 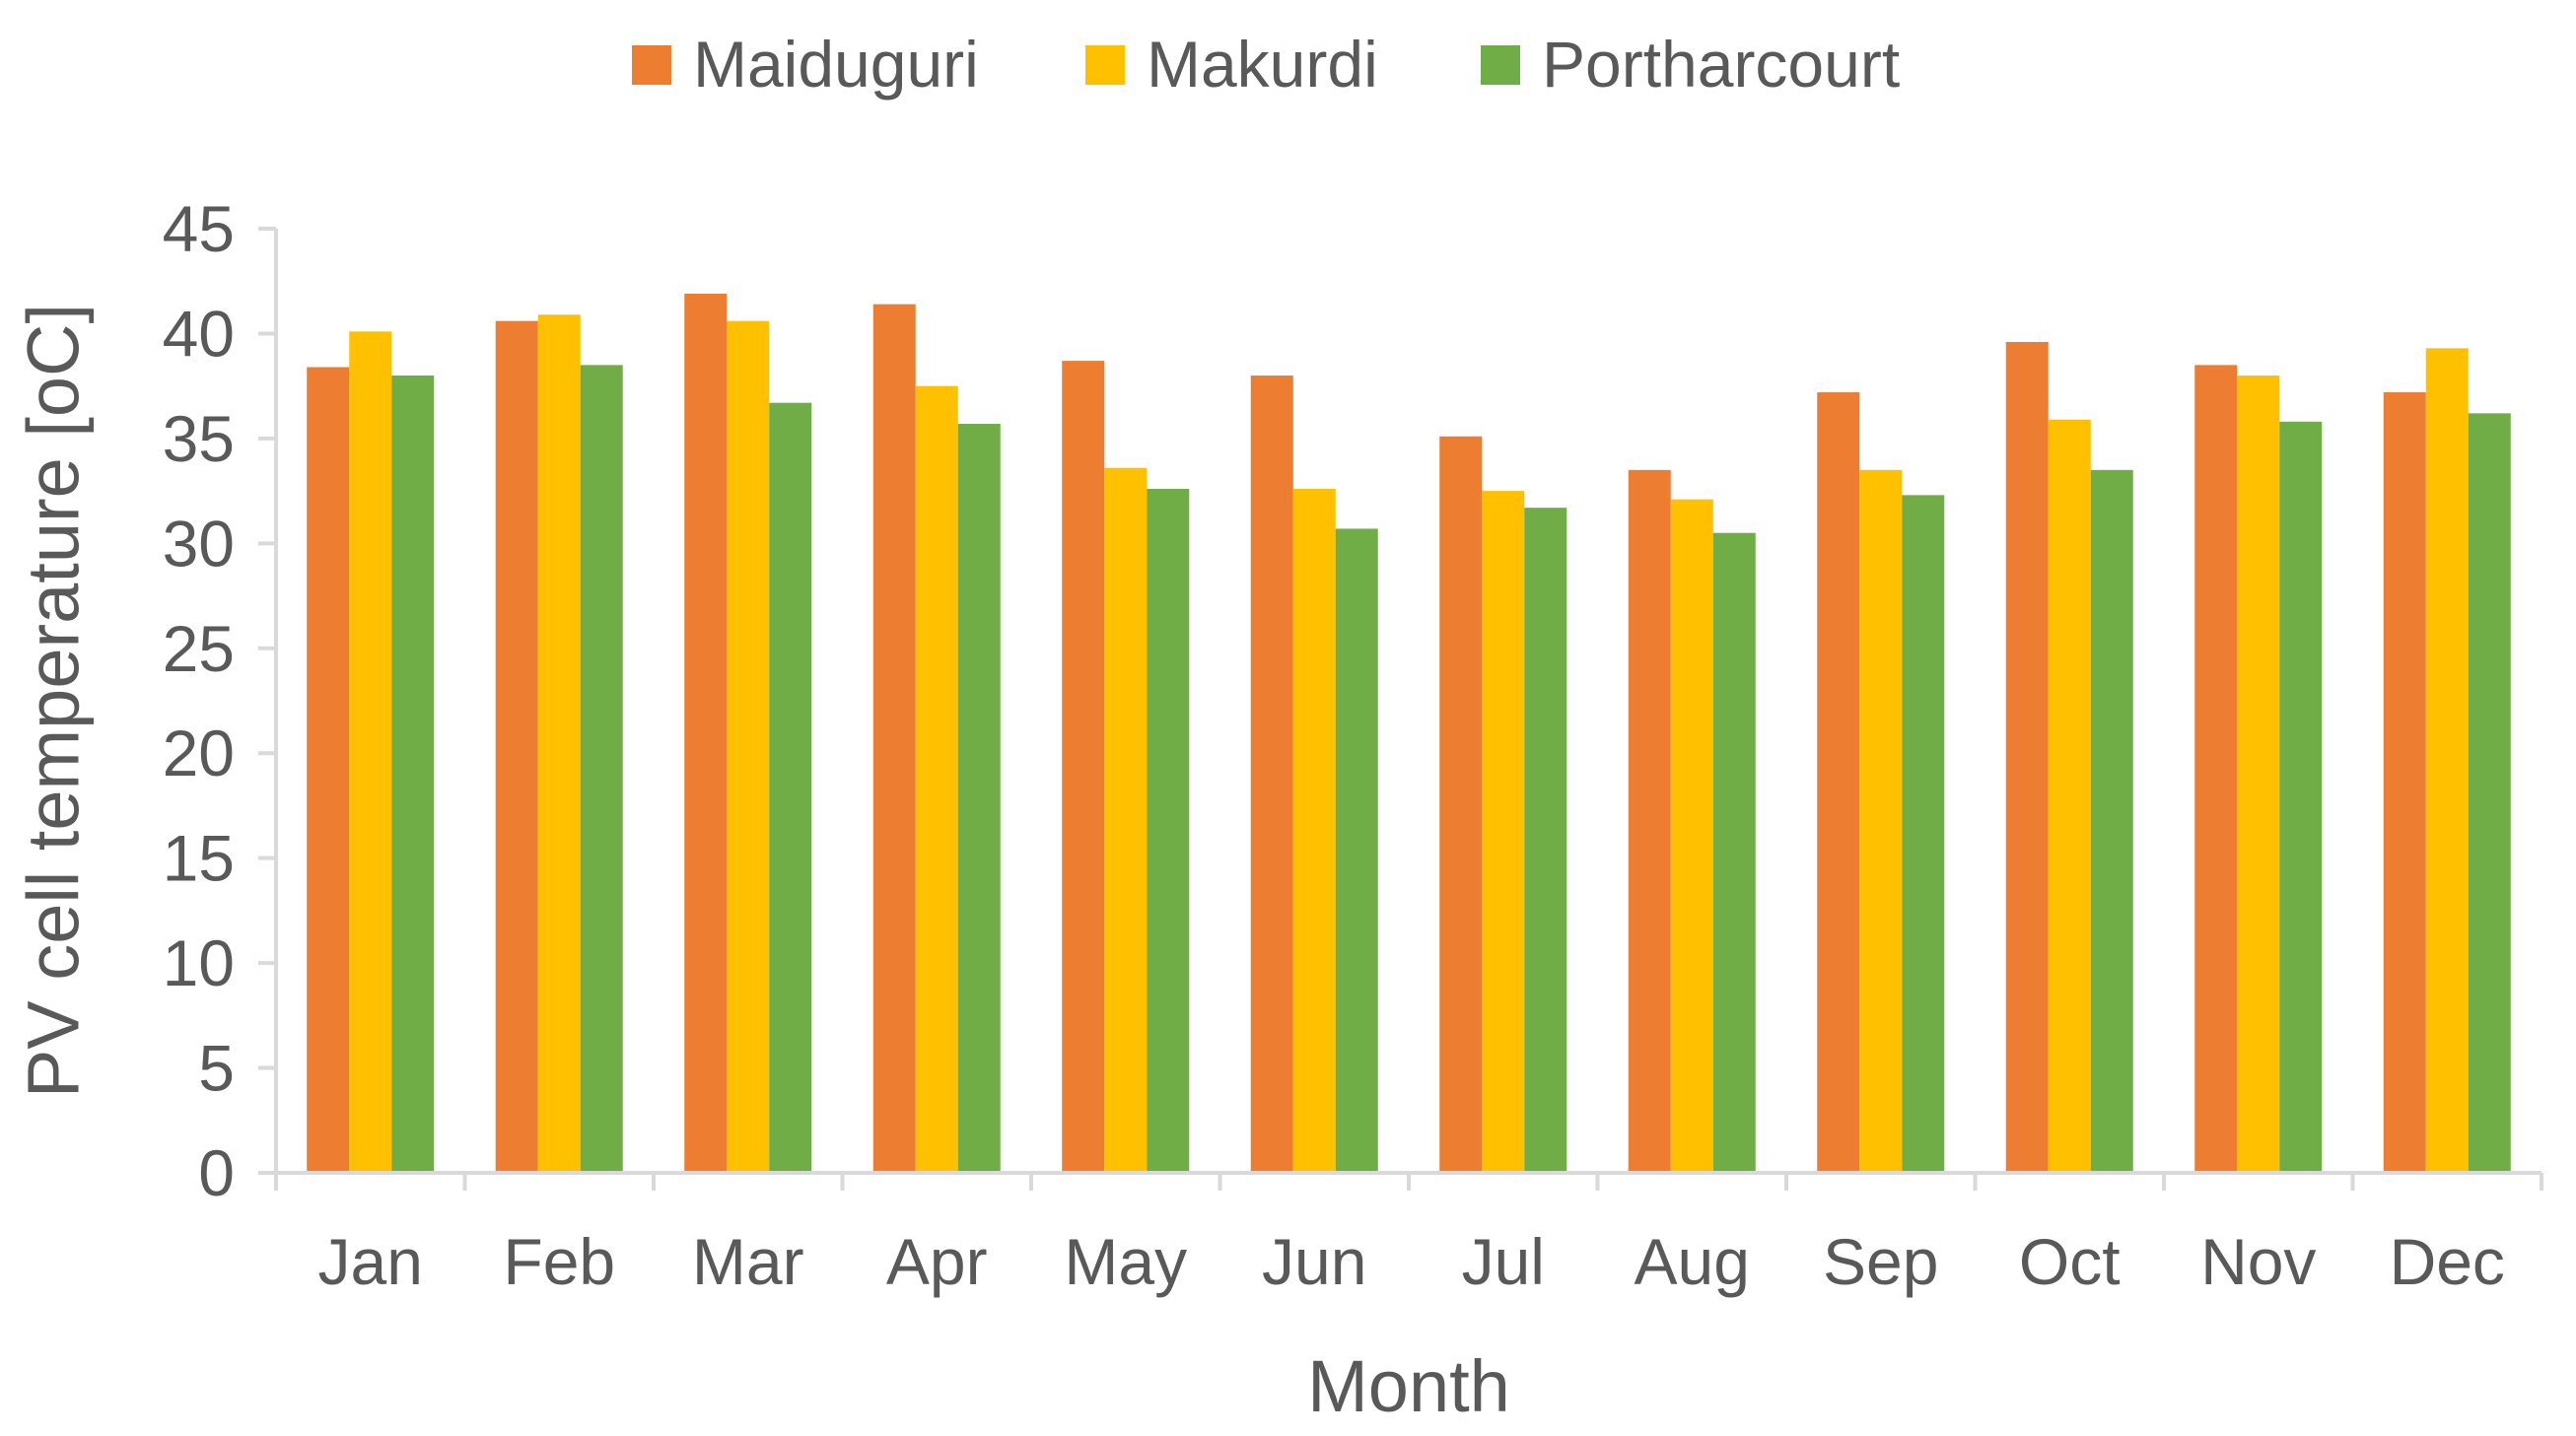 What do you see at coordinates (54, 701) in the screenshot?
I see `y-axis-title: PV cell temperature [oC]` at bounding box center [54, 701].